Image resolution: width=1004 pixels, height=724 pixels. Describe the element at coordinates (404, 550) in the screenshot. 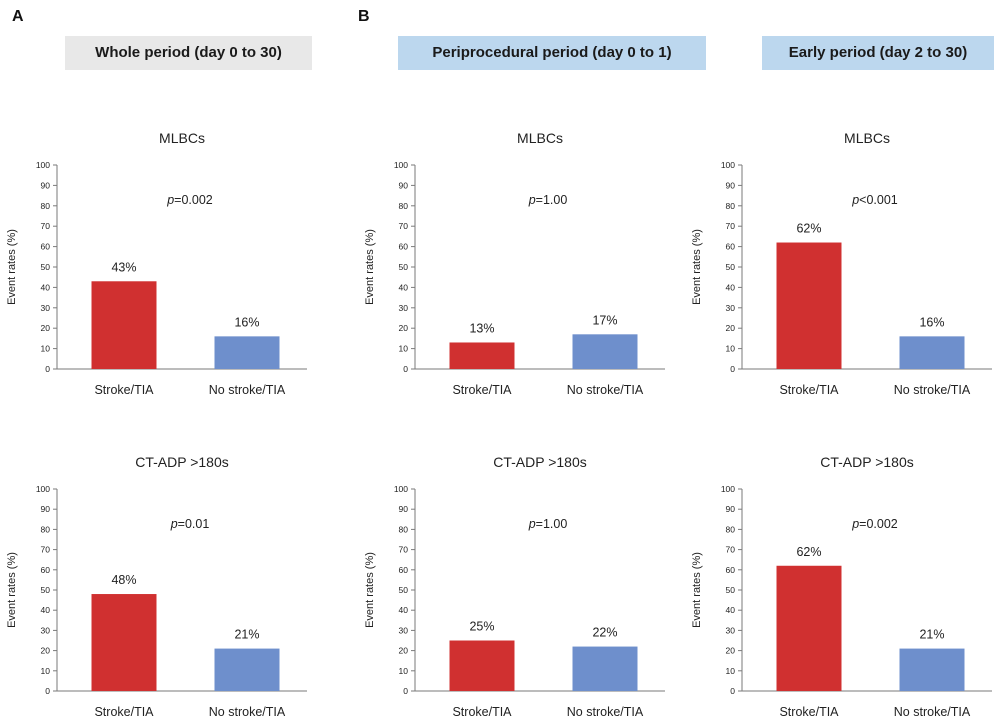

I see `chart-5-y-tick-label-70: 70` at that location.